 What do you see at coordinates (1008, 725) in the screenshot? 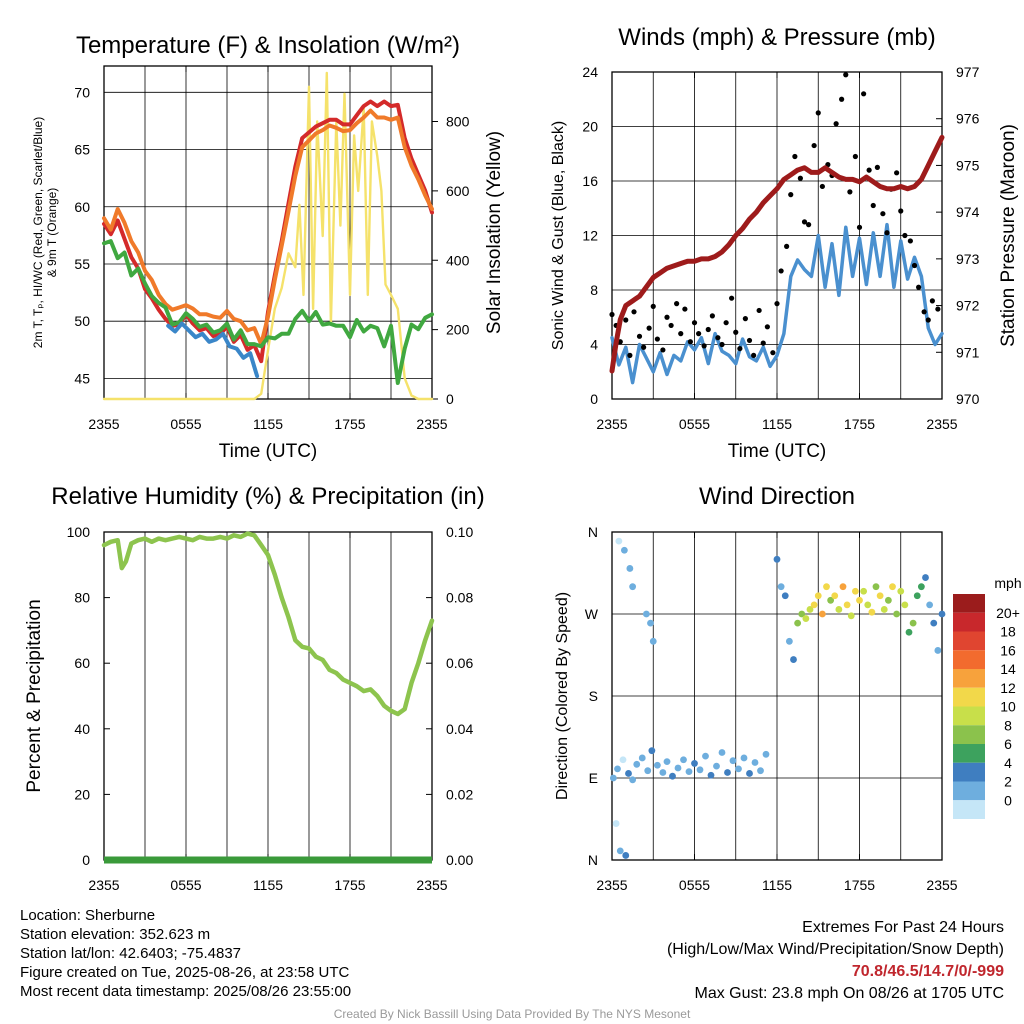
I see `legend-label: 8` at bounding box center [1008, 725].